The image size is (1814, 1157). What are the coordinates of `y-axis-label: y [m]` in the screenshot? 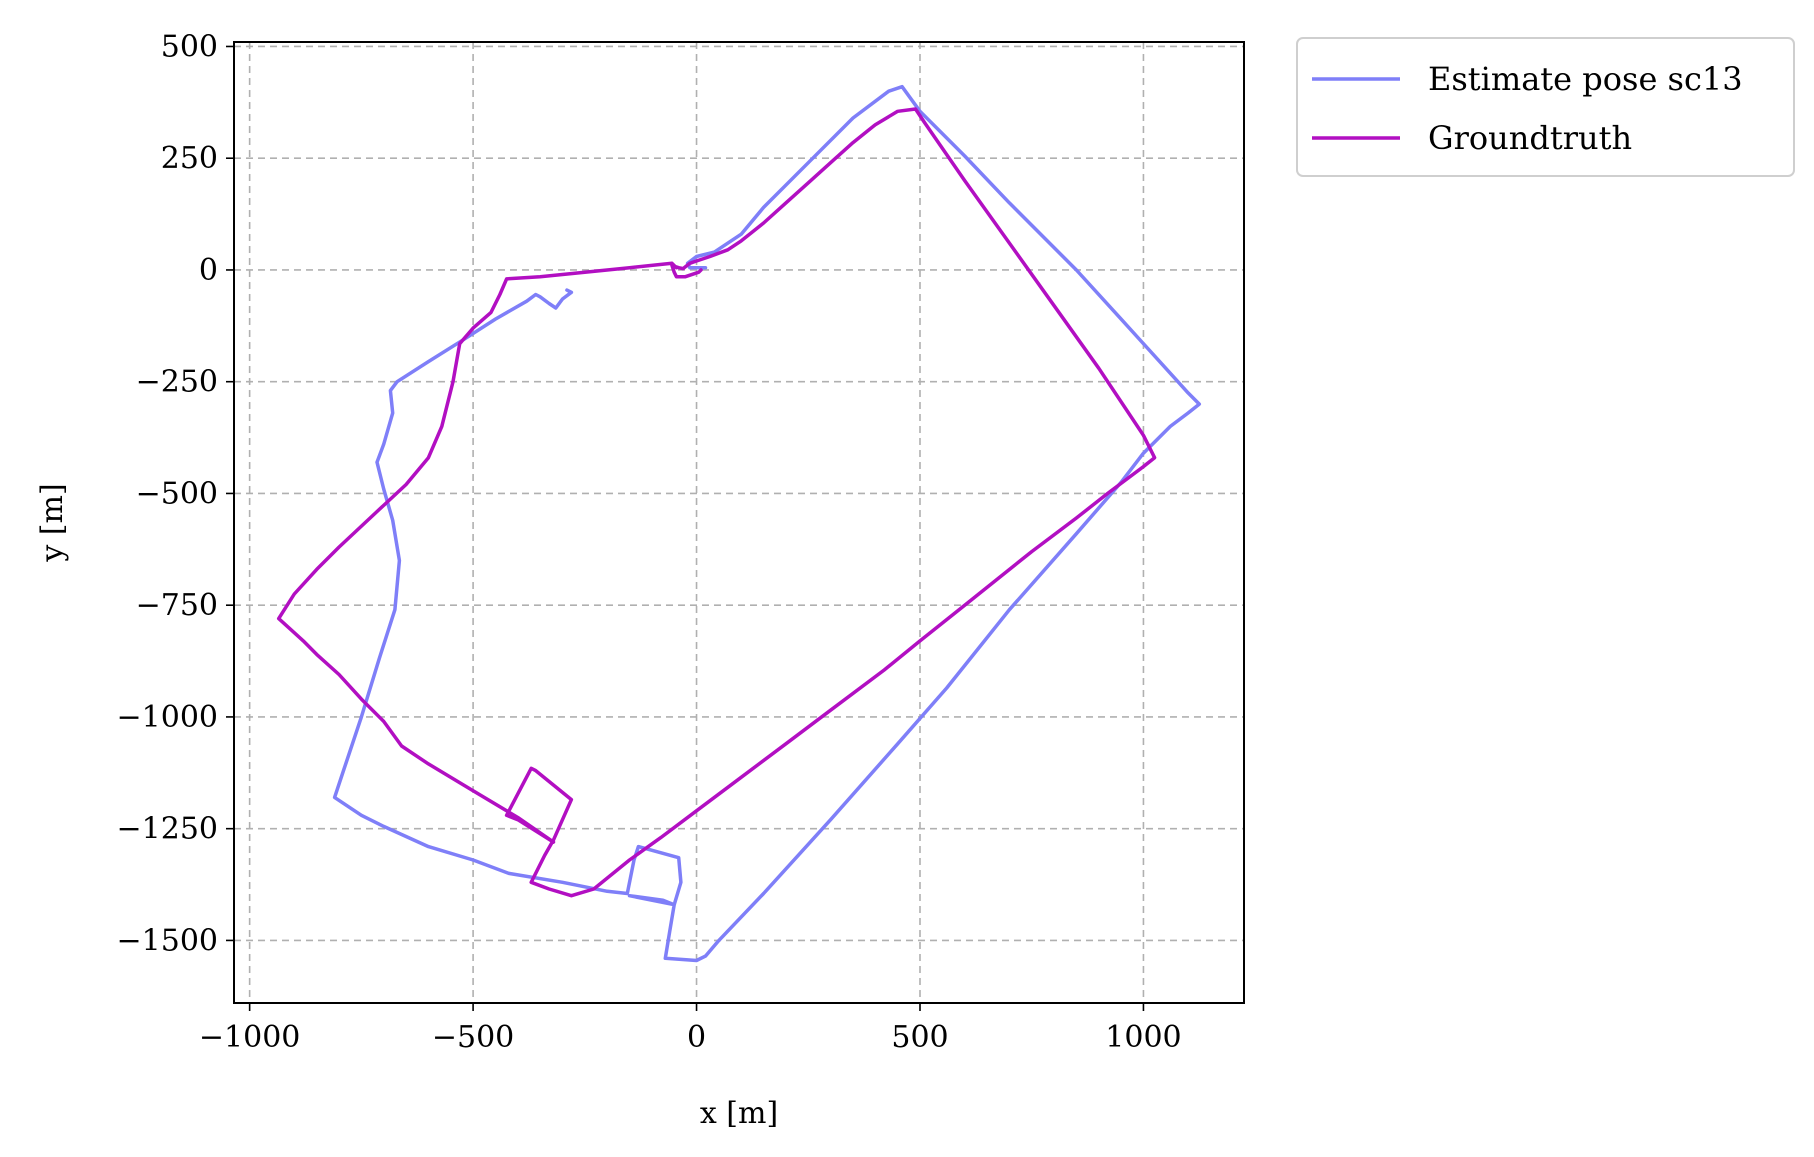 It's located at (52, 522).